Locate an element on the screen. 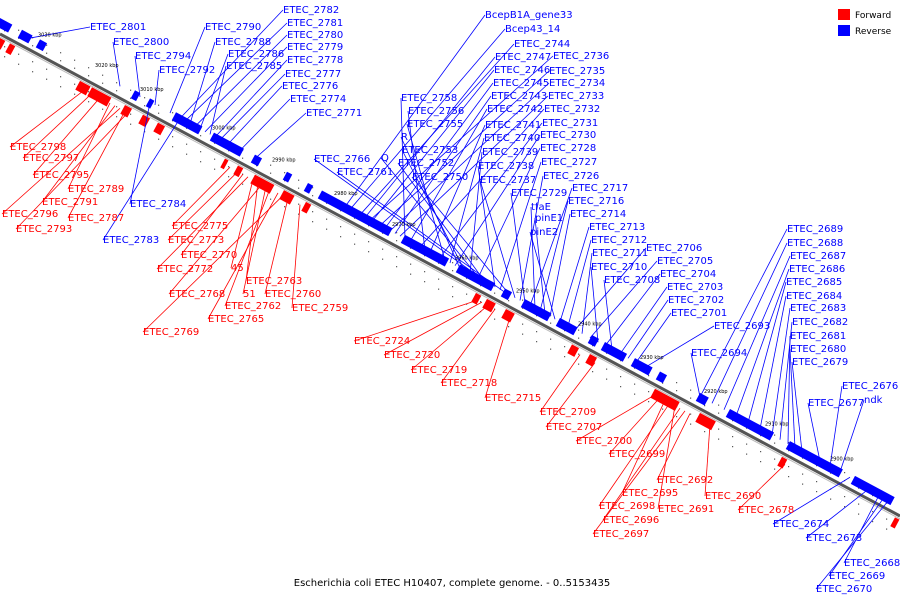 This screenshot has height=600, width=900. gene-label: ETEC_2760 is located at coordinates (293, 294).